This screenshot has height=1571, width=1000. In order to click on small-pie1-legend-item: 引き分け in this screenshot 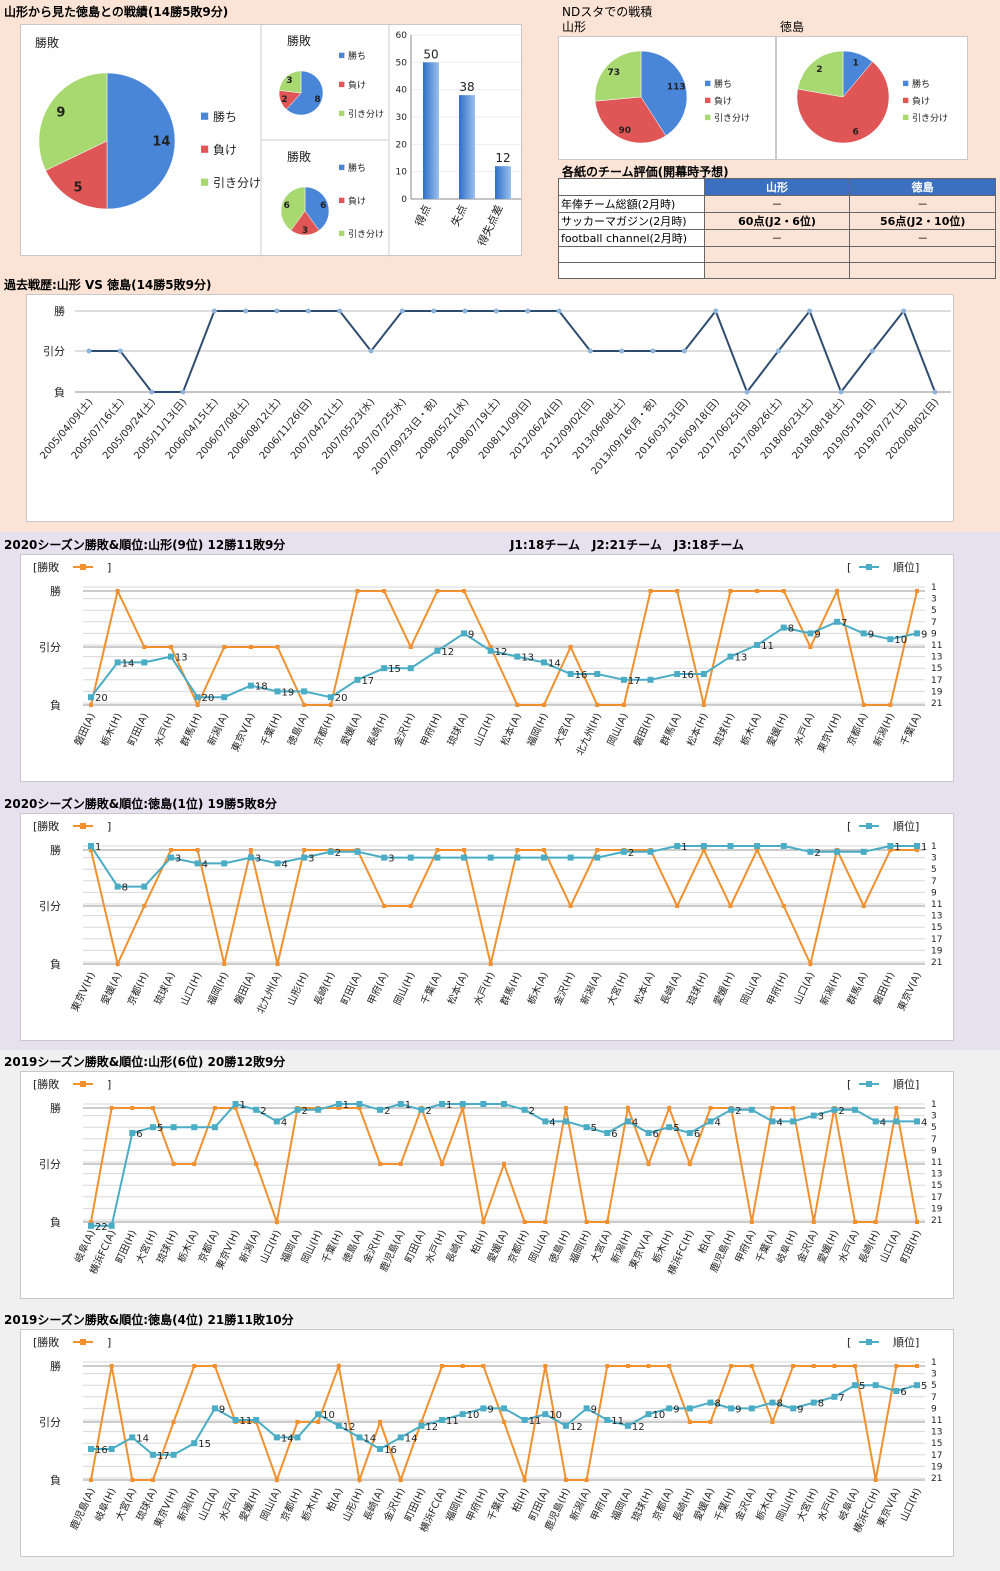, I will do `click(366, 114)`.